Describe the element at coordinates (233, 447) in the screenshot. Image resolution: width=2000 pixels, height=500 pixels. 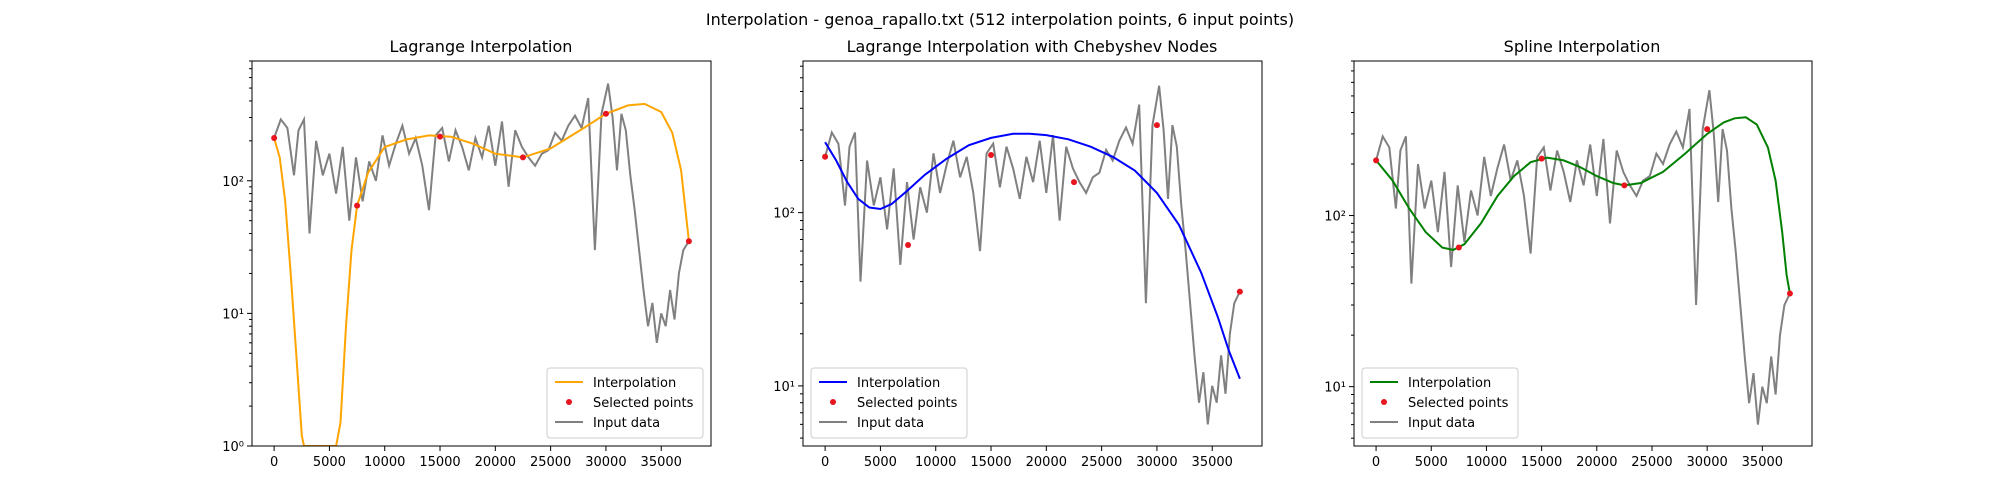
I see `y-tick-label: 10⁰` at that location.